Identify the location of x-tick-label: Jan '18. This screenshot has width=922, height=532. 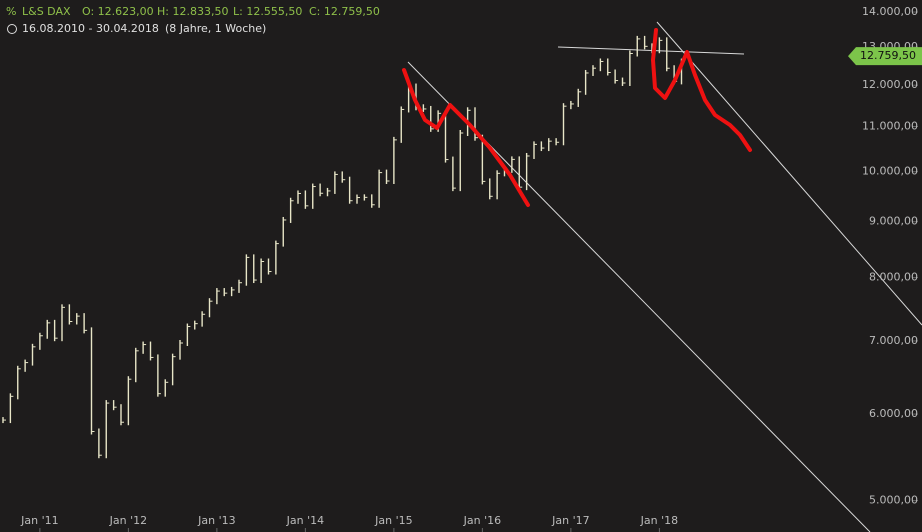
(659, 520).